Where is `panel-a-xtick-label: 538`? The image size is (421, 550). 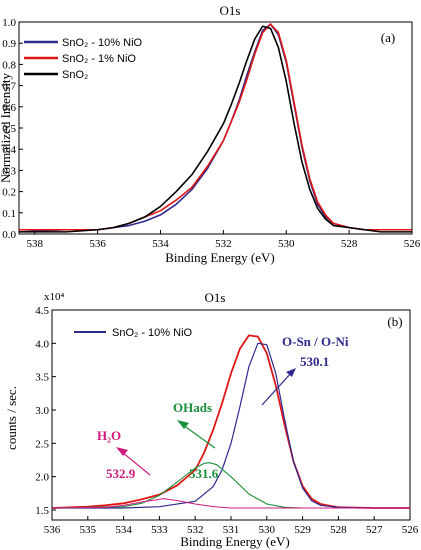 panel-a-xtick-label: 538 is located at coordinates (34, 244).